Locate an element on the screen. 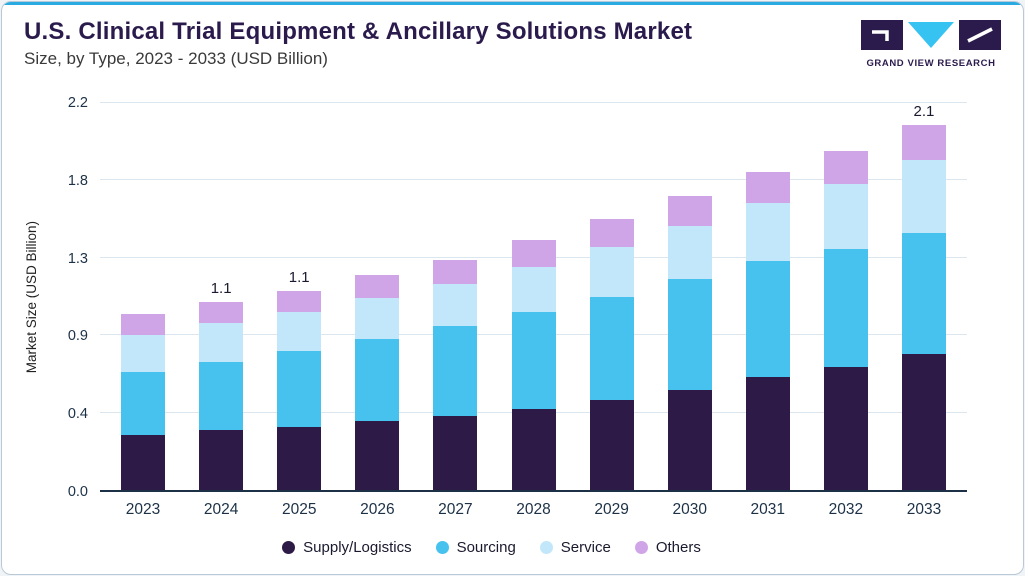 This screenshot has width=1025, height=576. legend-item-others: Others is located at coordinates (667, 547).